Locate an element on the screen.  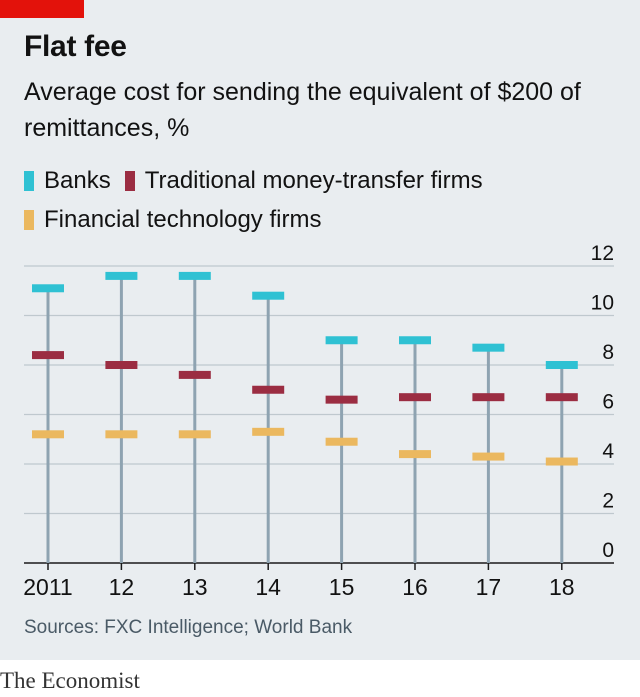
legend: Banks Traditional money-transfer firms is located at coordinates (260, 181).